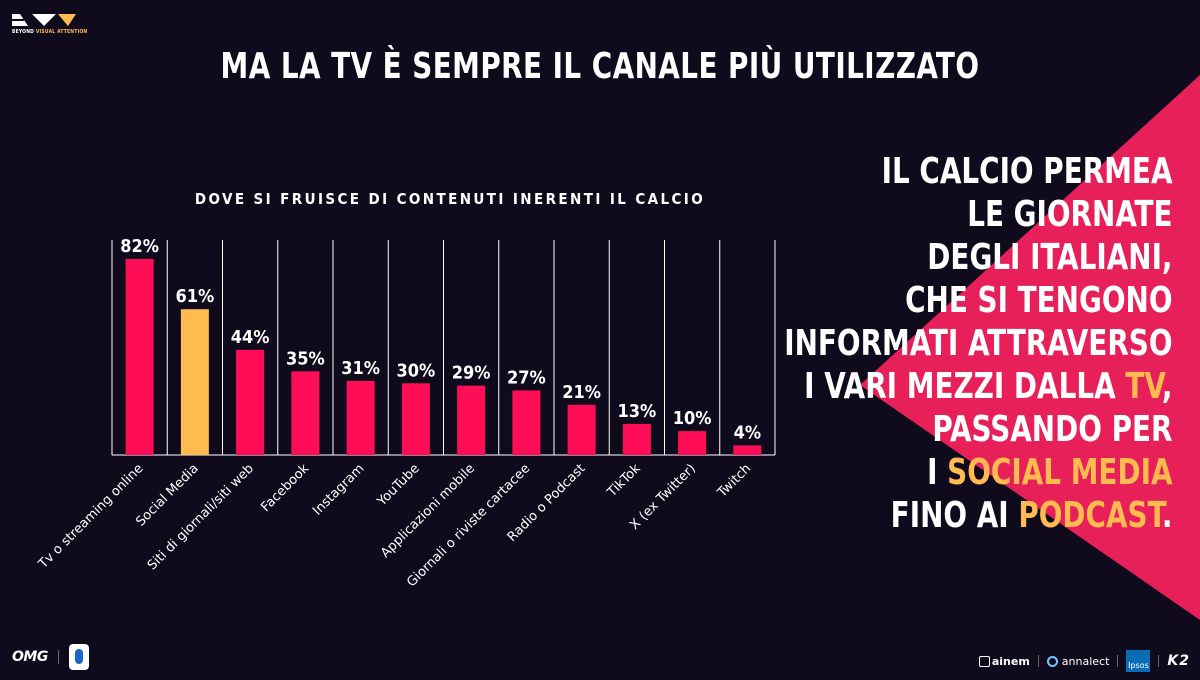 The height and width of the screenshot is (680, 1200). Describe the element at coordinates (78, 657) in the screenshot. I see `serie-a-logo` at that location.